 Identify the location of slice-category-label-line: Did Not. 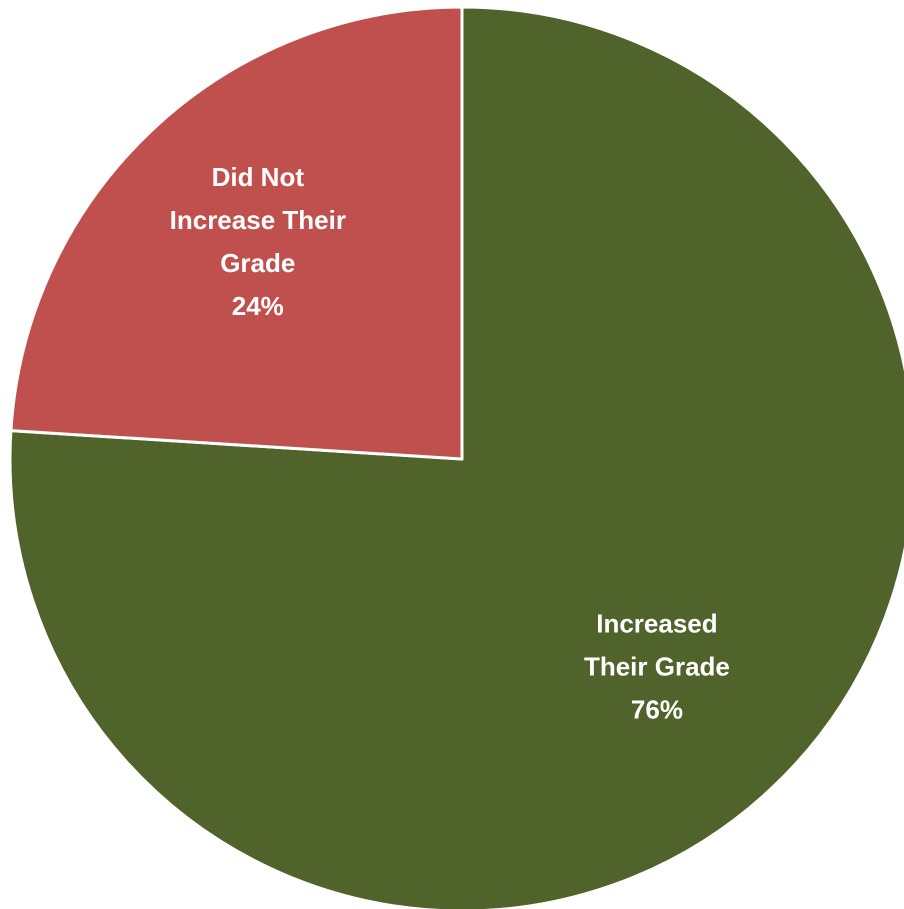
(258, 177).